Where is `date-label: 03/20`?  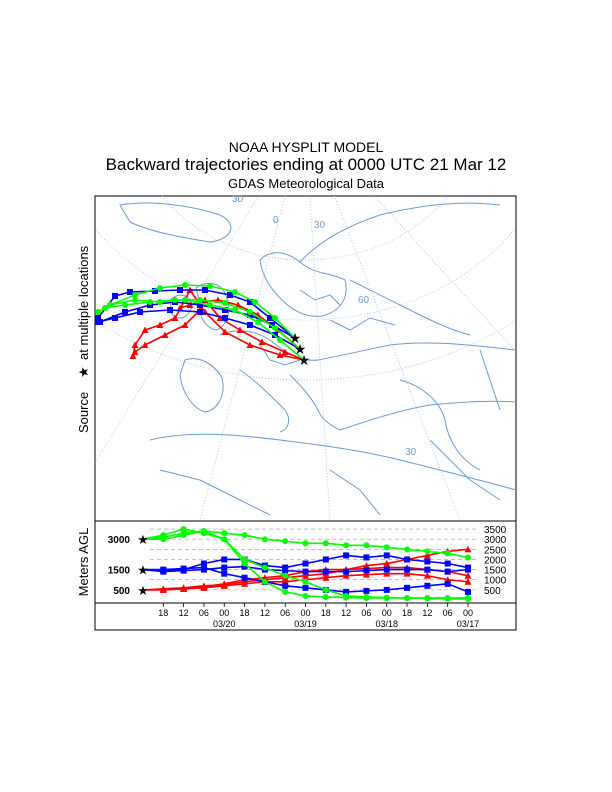
date-label: 03/20 is located at coordinates (224, 624).